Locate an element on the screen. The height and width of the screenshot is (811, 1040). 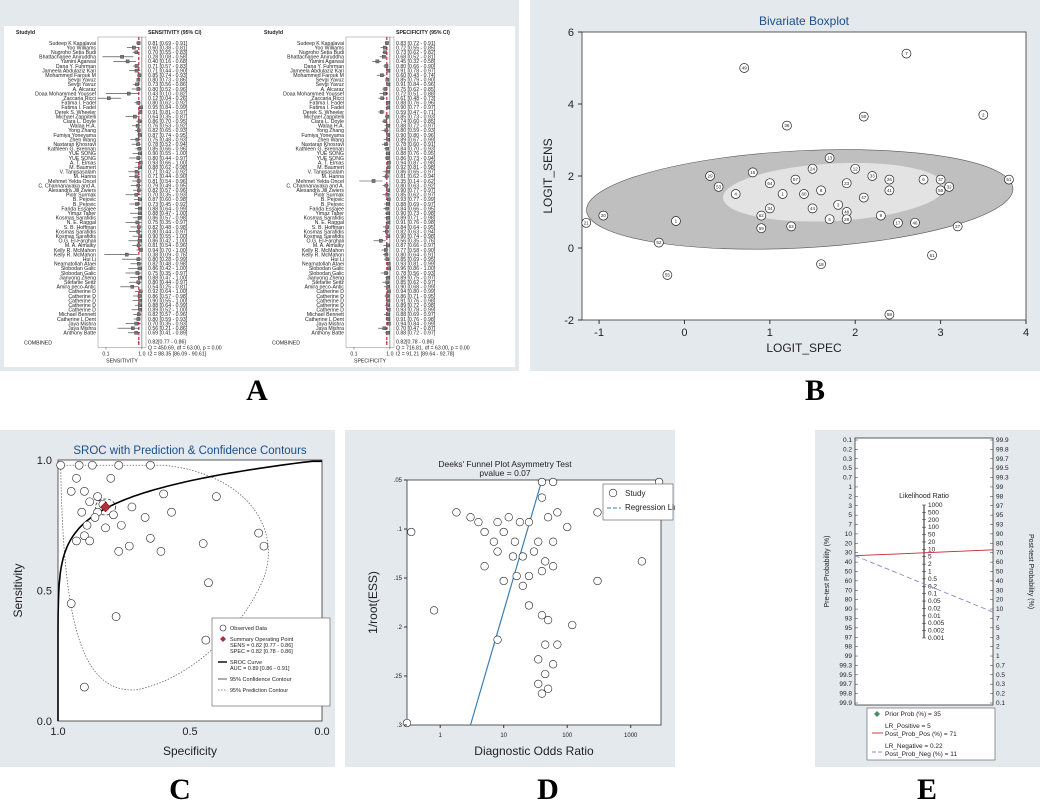
y-axis-label: Sensitivity is located at coordinates (18, 590).